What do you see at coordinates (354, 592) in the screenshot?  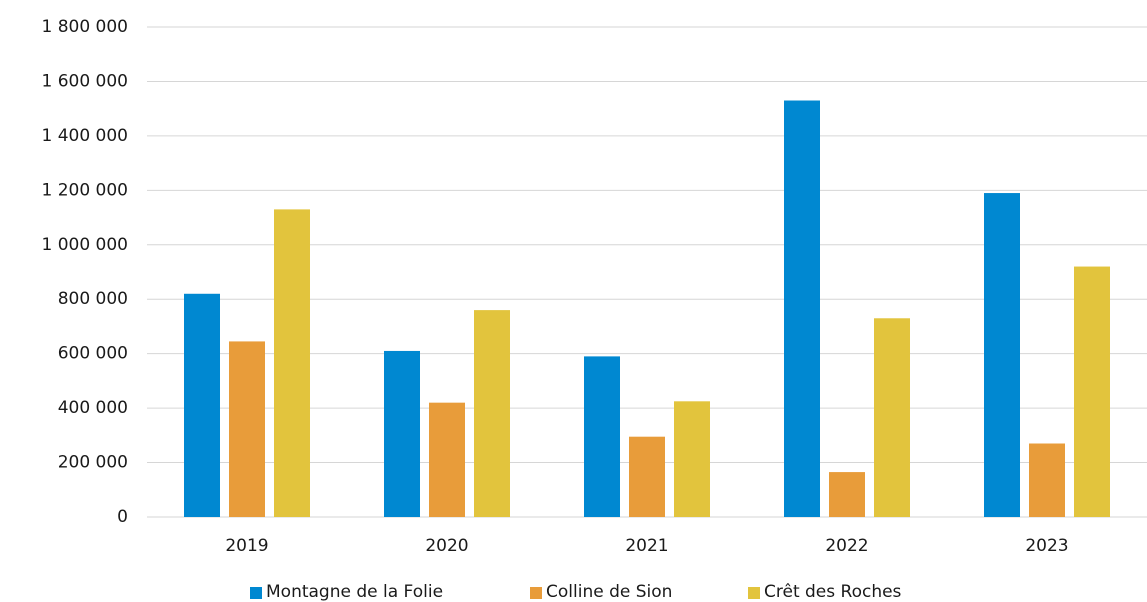 I see `legend-label: Montagne de la Folie` at bounding box center [354, 592].